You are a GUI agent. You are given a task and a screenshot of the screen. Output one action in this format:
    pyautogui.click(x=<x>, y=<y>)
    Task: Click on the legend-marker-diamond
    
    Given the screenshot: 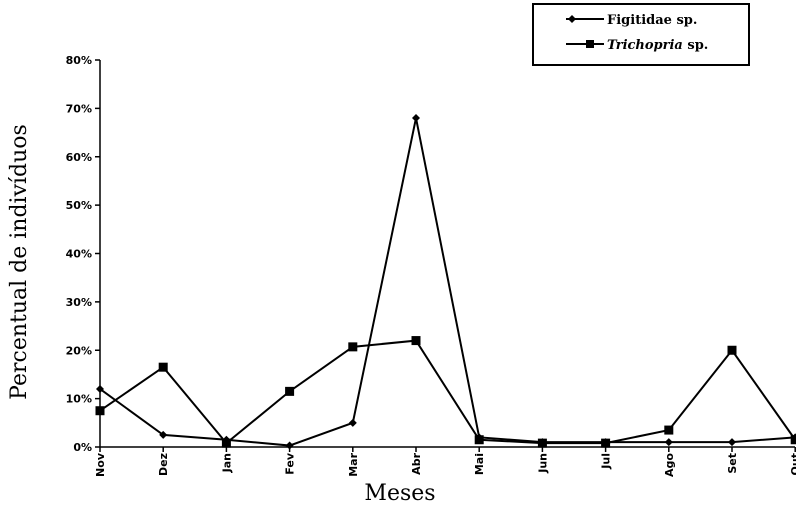 What is the action you would take?
    pyautogui.click(x=572, y=19)
    